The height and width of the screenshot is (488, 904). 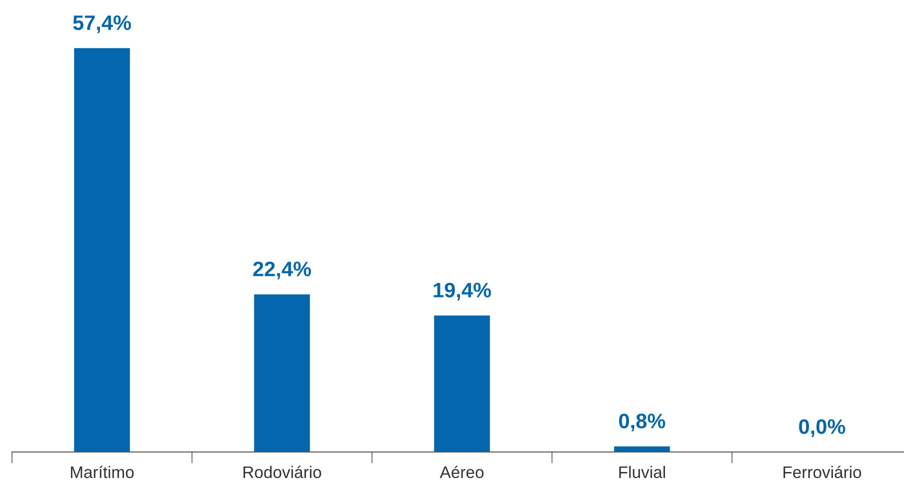 What do you see at coordinates (283, 472) in the screenshot?
I see `x-tick-label: Rodoviário` at bounding box center [283, 472].